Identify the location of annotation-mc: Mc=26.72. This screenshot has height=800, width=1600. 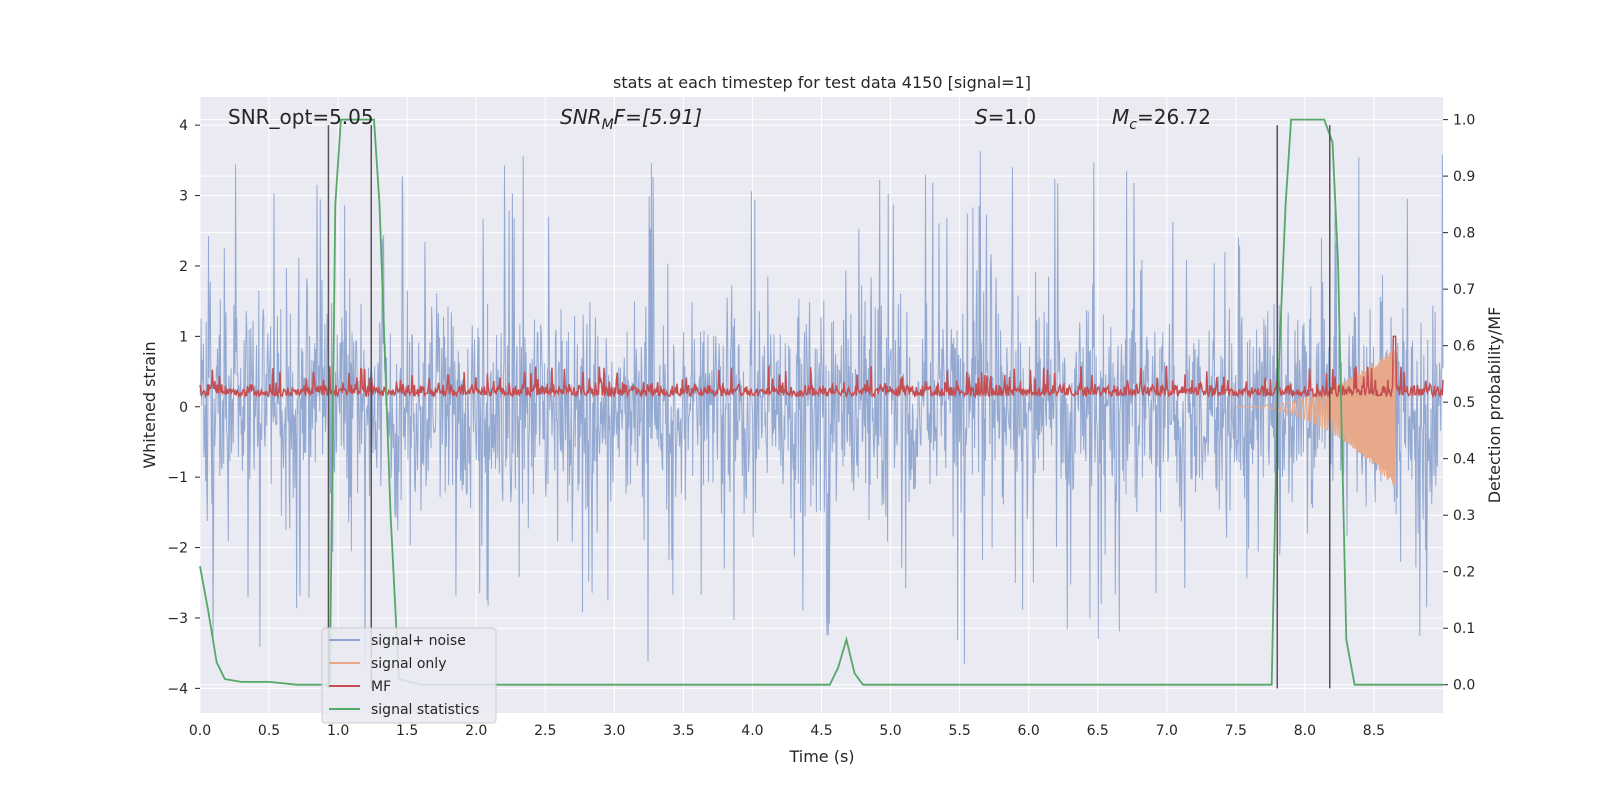
(1161, 119).